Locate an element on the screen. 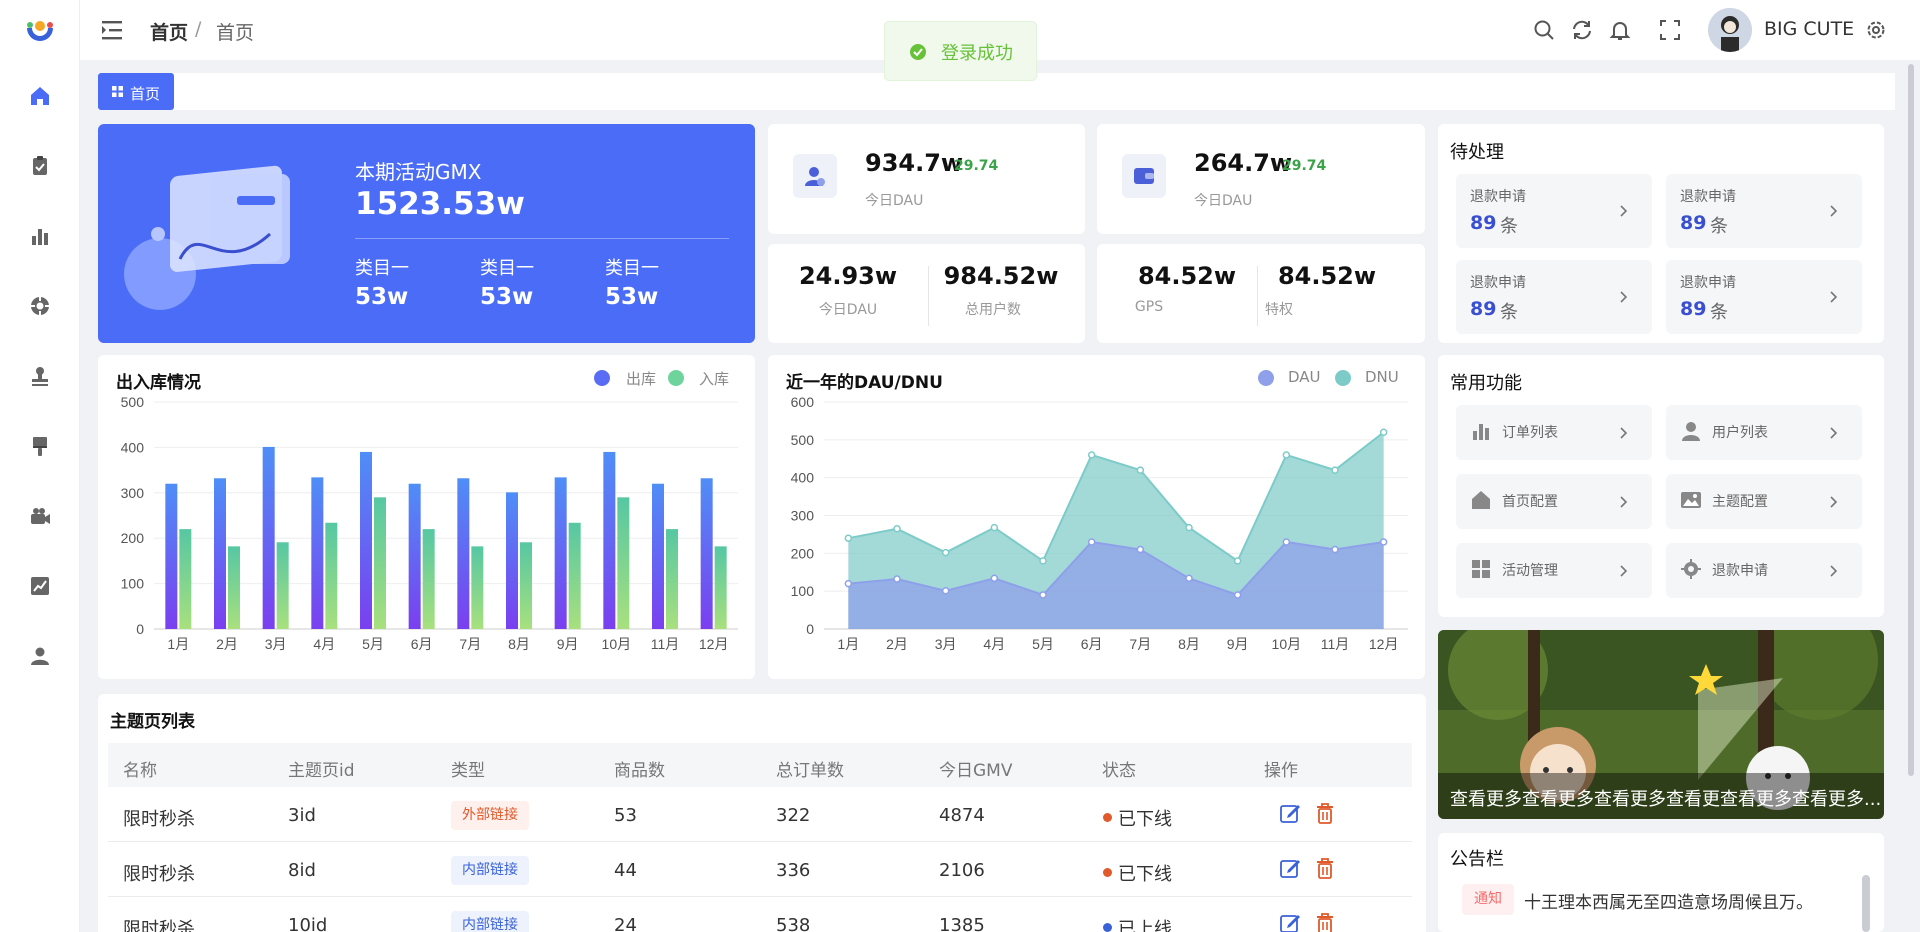 The height and width of the screenshot is (932, 1920). stat-delta: 29.74 is located at coordinates (976, 166).